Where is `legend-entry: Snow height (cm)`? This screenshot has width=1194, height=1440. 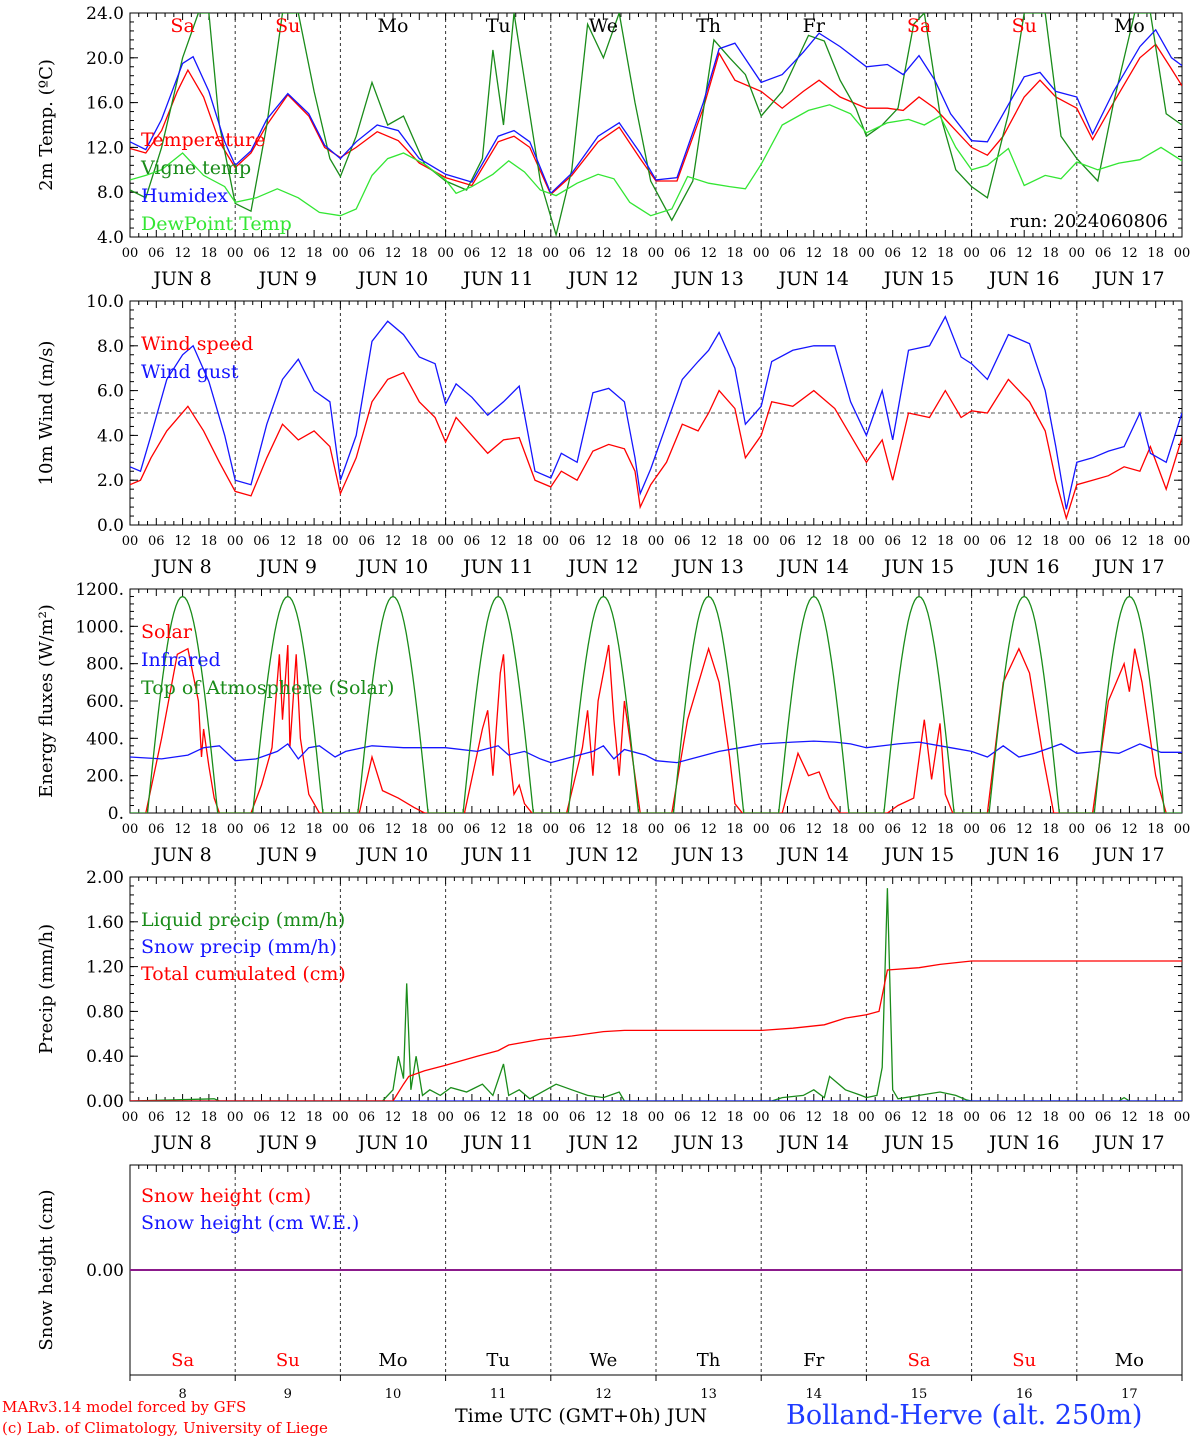 legend-entry: Snow height (cm) is located at coordinates (226, 1196).